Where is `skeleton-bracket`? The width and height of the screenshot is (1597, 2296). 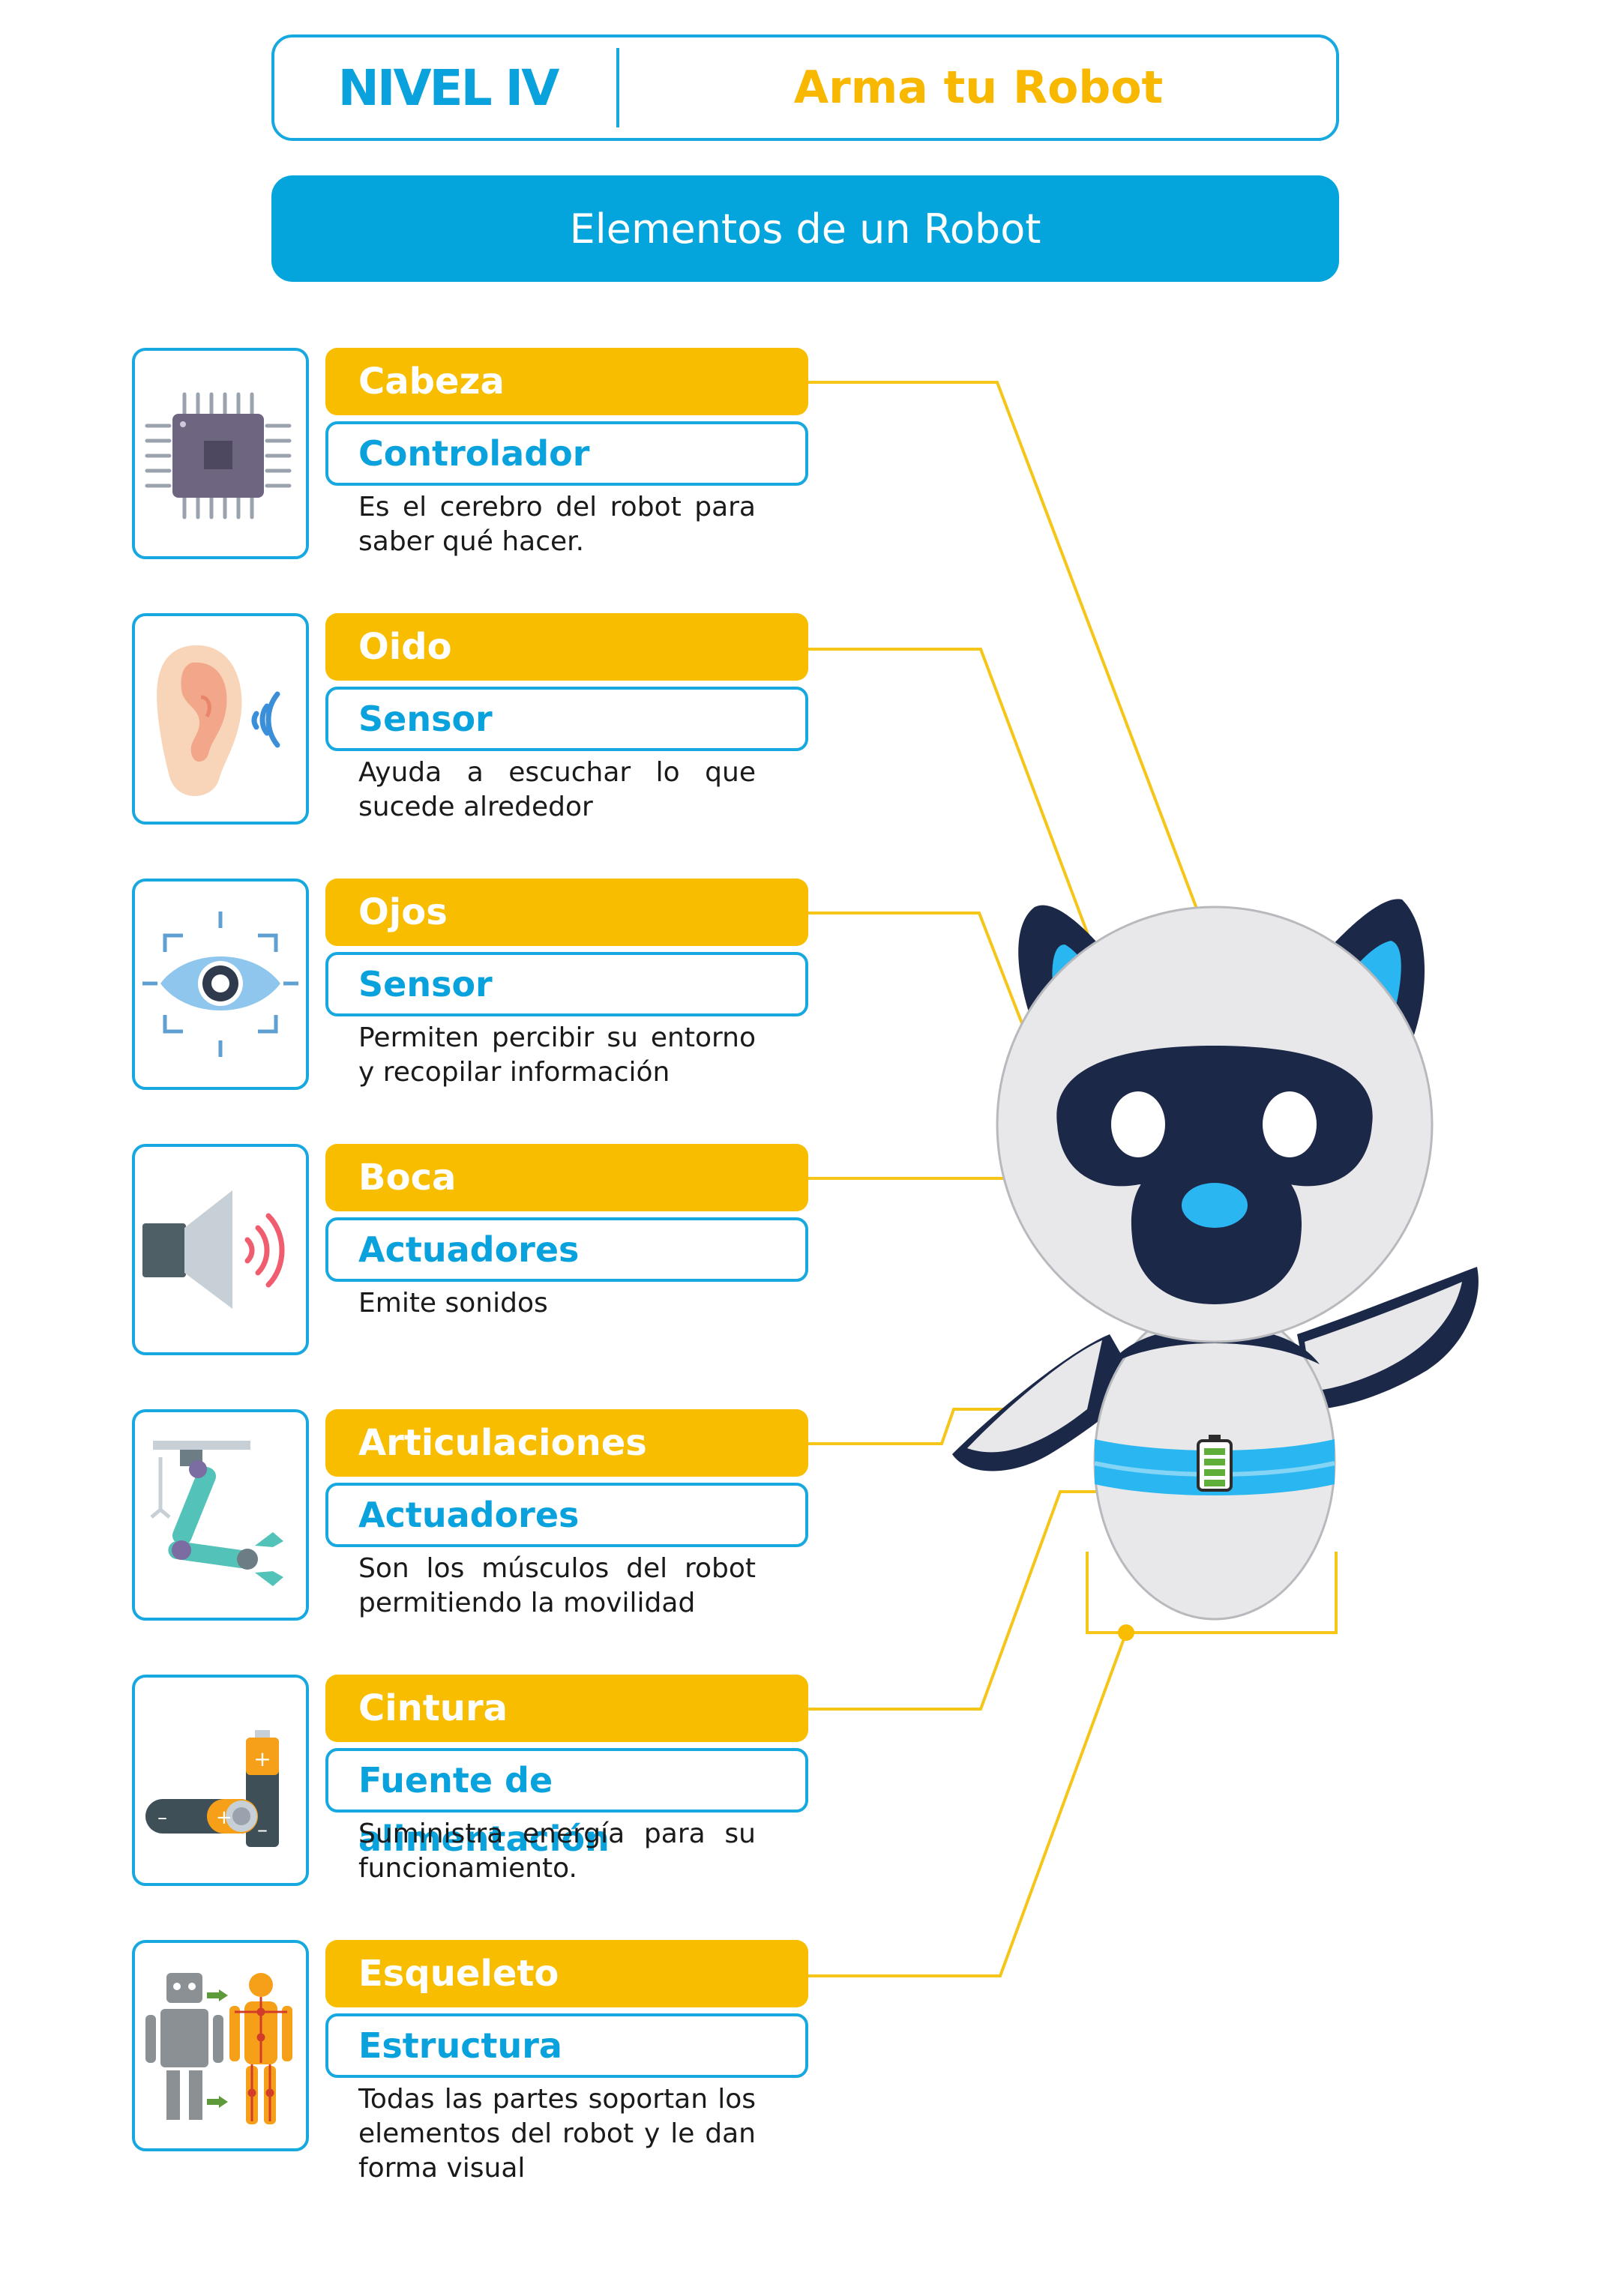
skeleton-bracket is located at coordinates (1212, 1593).